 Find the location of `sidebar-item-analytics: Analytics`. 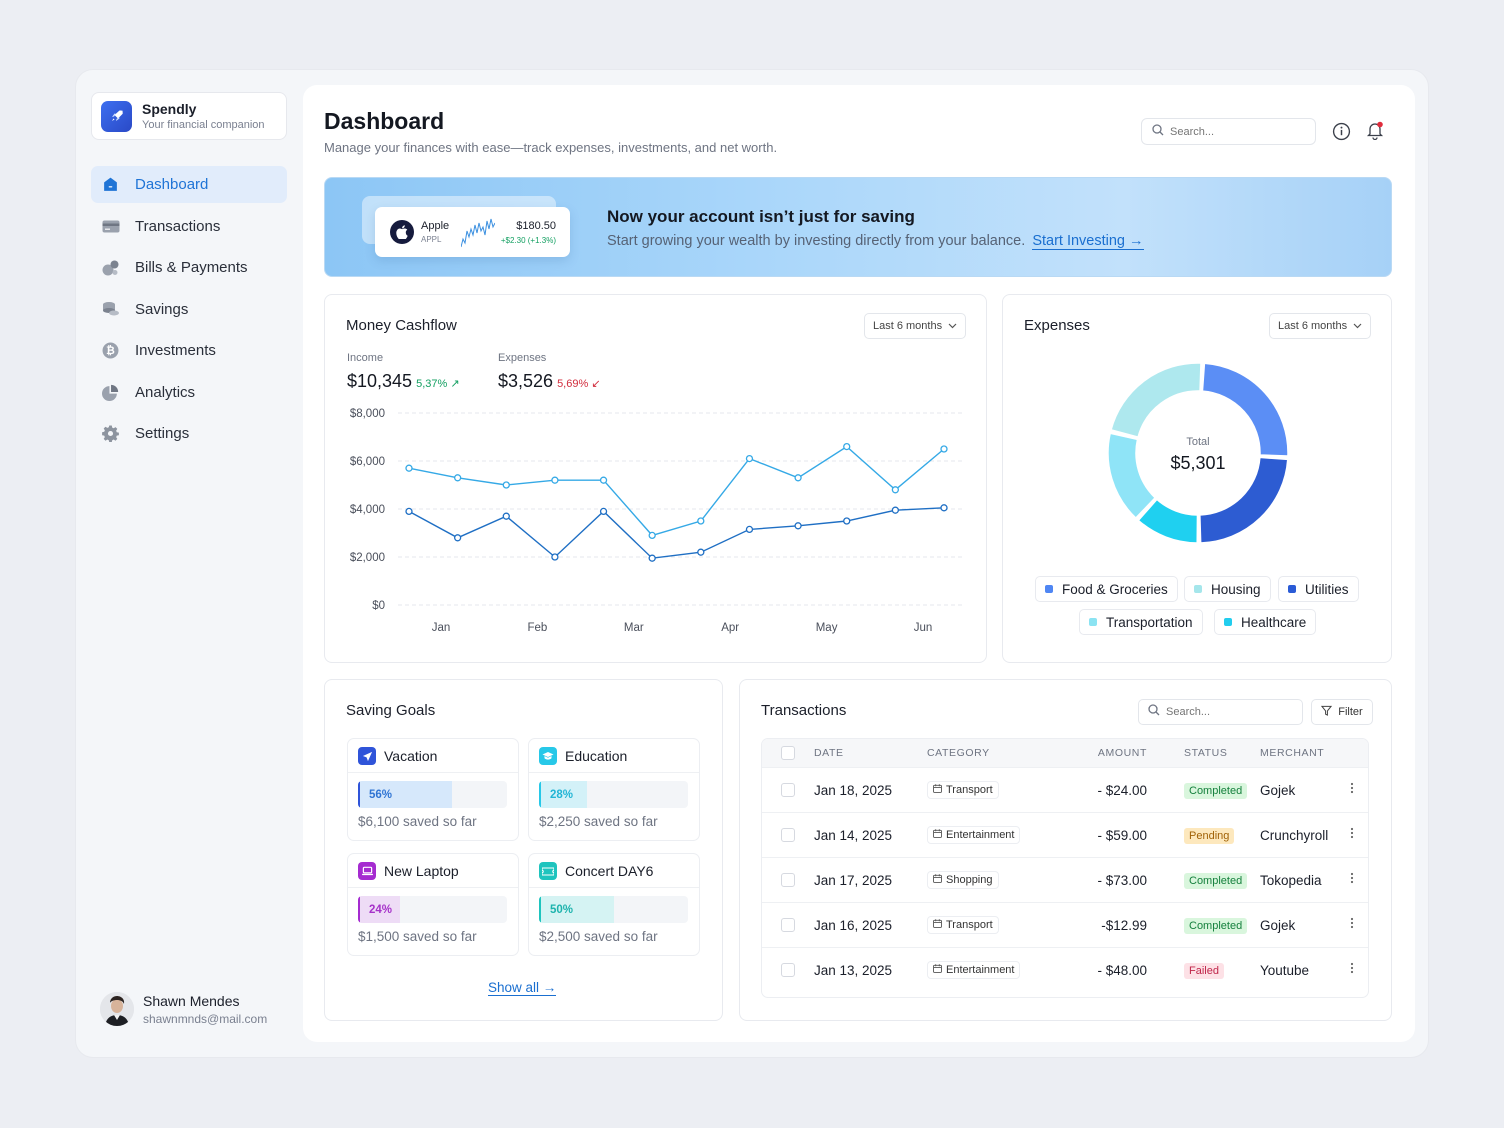

sidebar-item-analytics: Analytics is located at coordinates (189, 392).